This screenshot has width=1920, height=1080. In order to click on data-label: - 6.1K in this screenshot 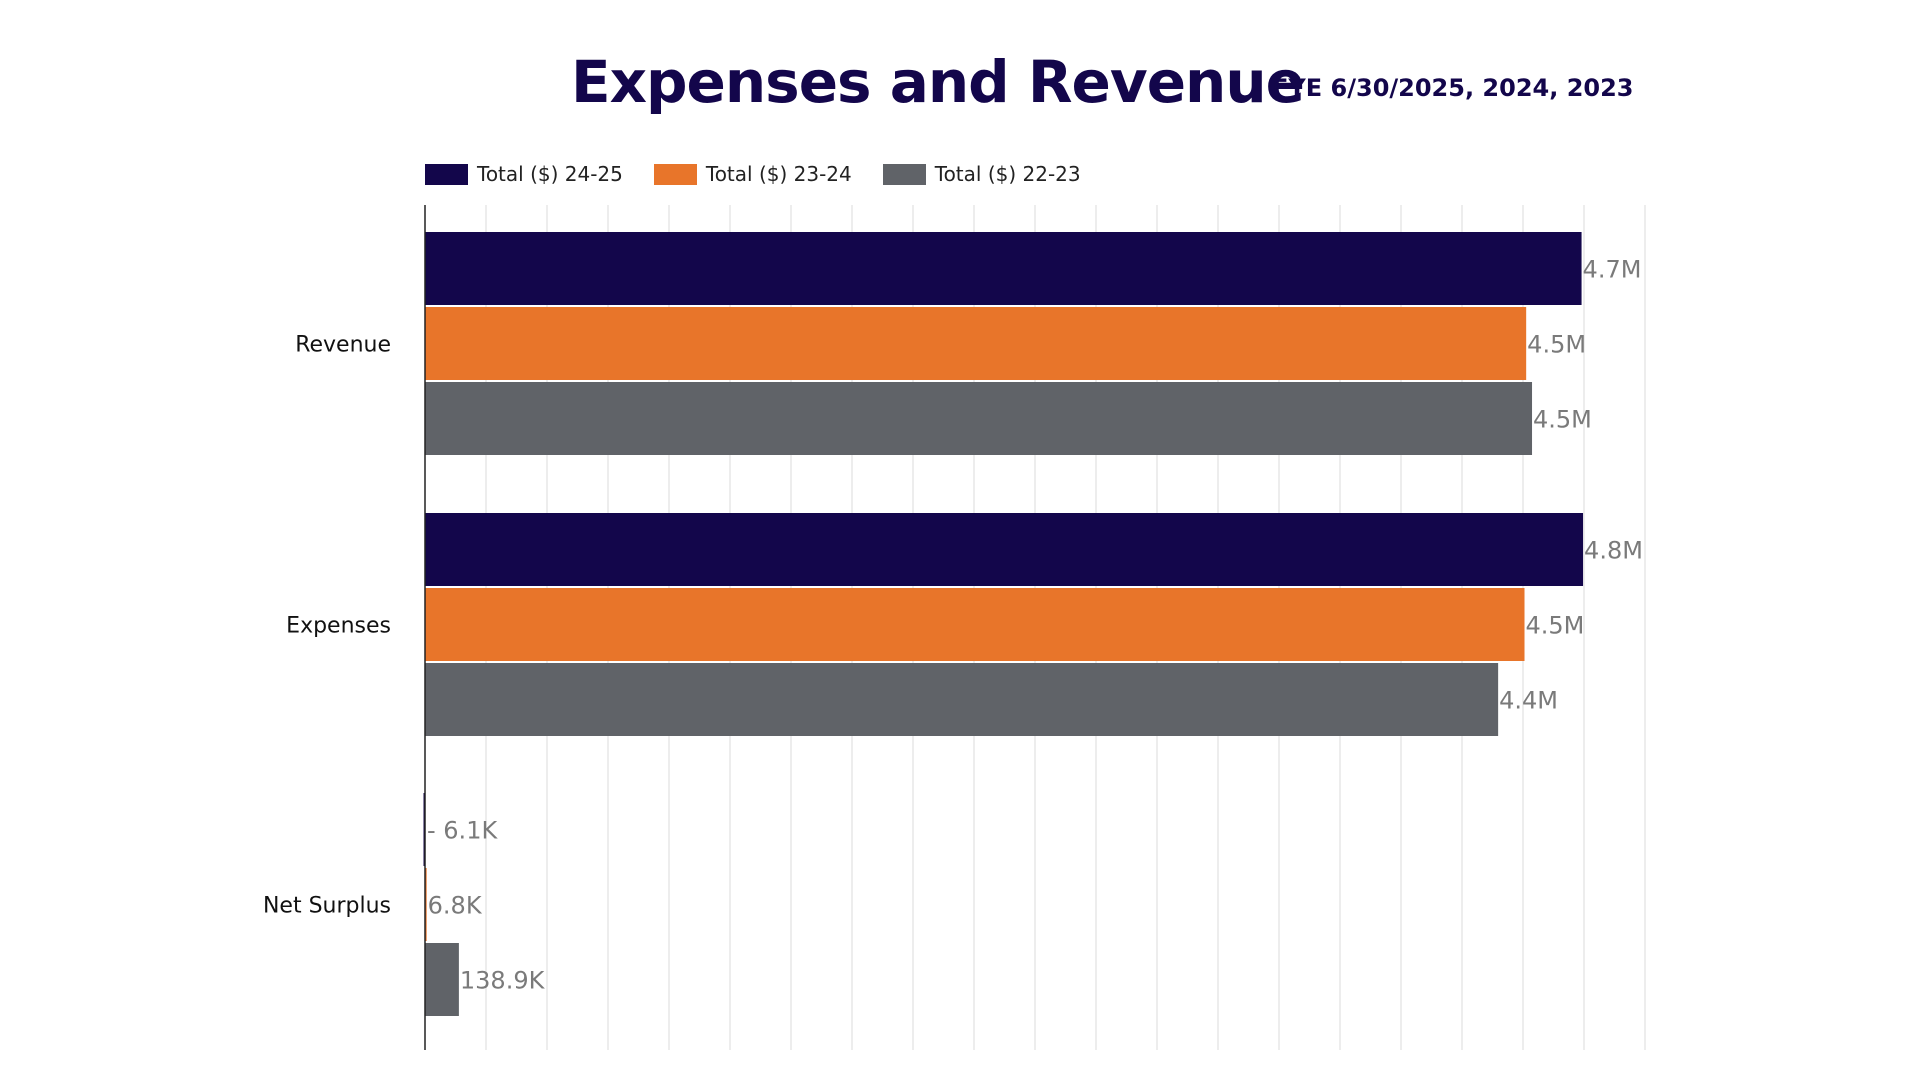, I will do `click(462, 831)`.